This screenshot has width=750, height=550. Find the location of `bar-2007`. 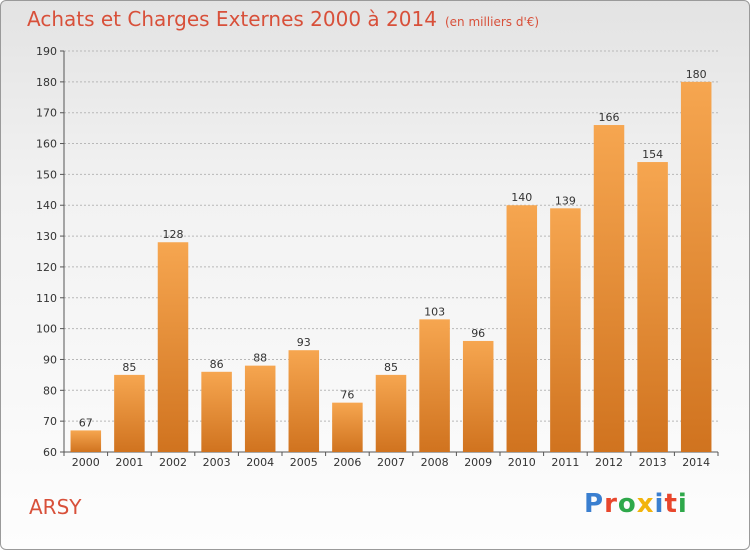

bar-2007 is located at coordinates (391, 413).